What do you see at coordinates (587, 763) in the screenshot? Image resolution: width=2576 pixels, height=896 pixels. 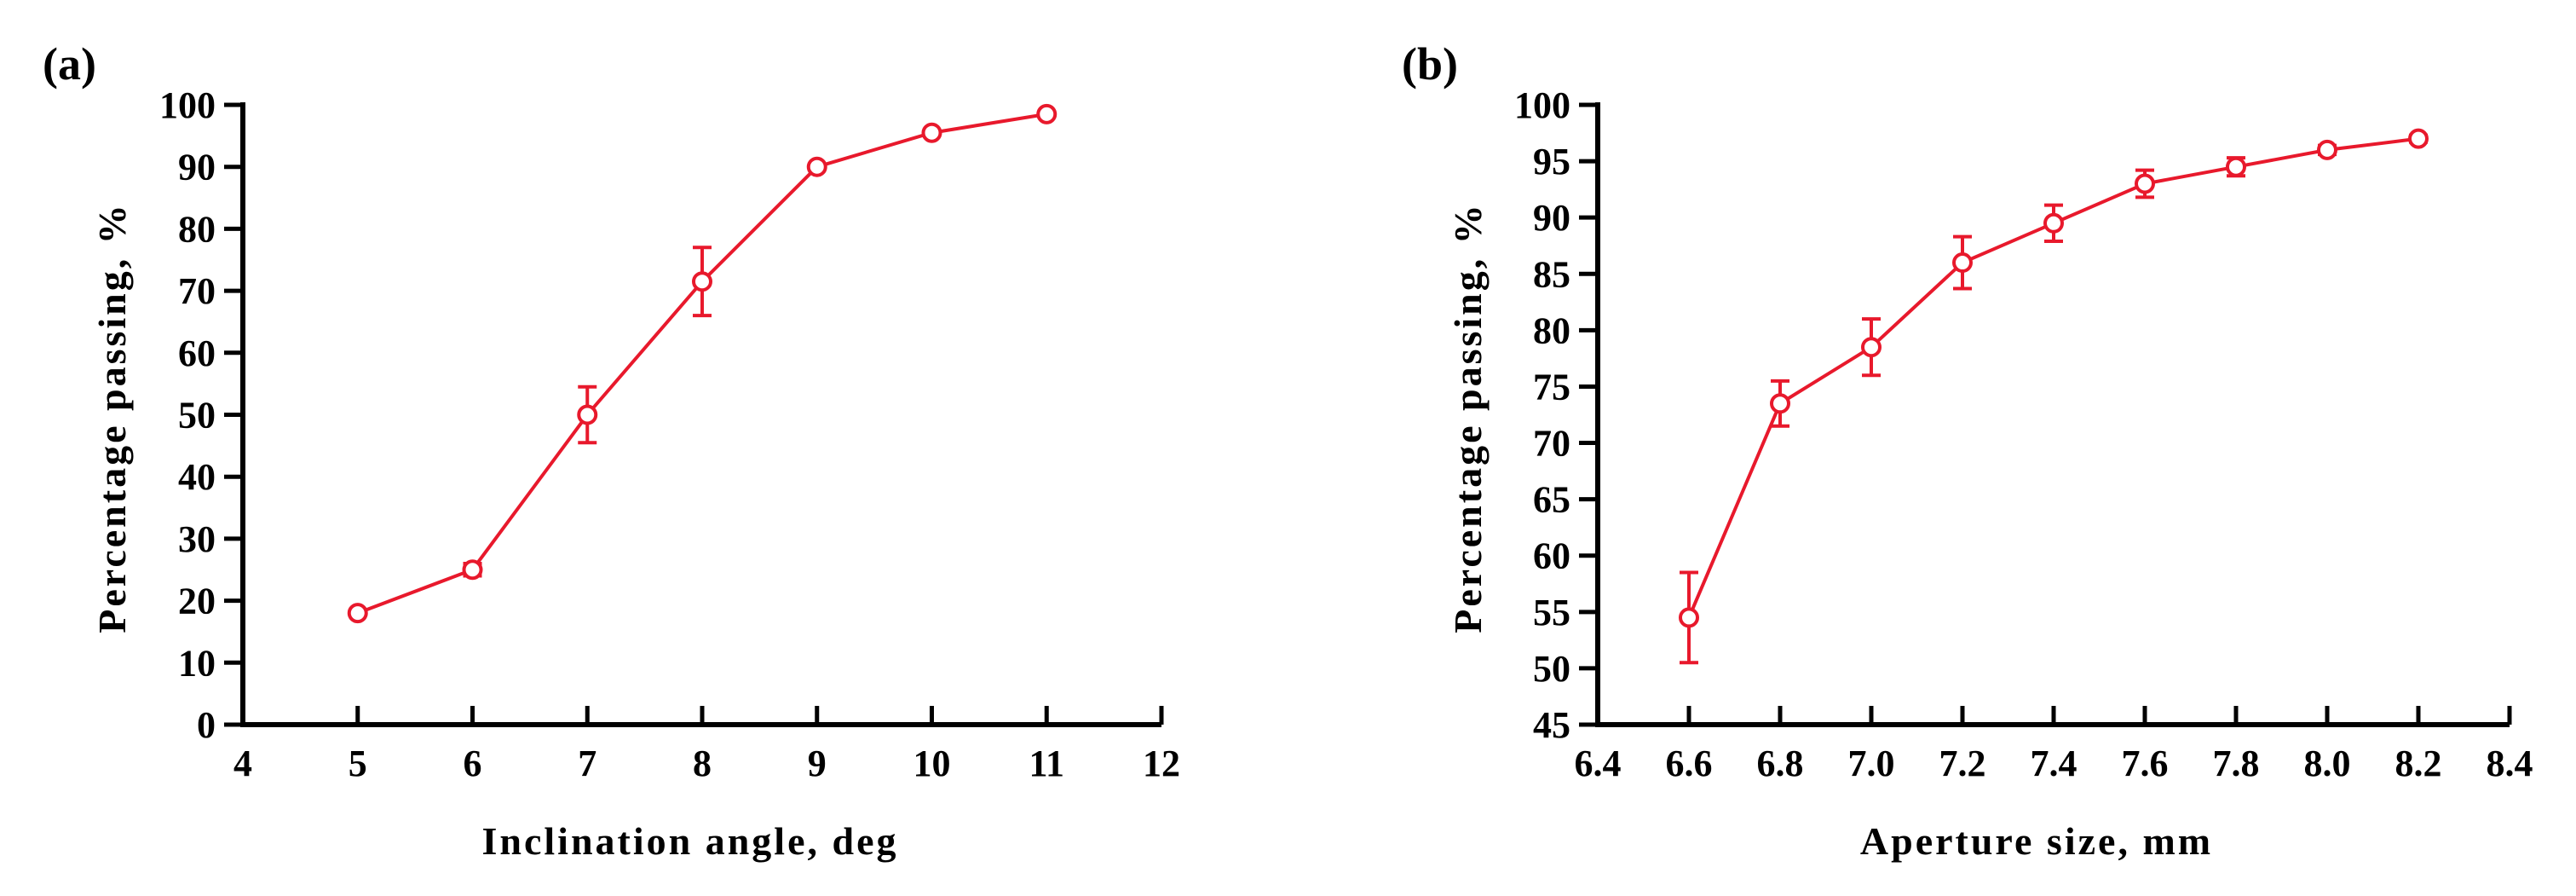 I see `x-tick-label-a-3: 7` at bounding box center [587, 763].